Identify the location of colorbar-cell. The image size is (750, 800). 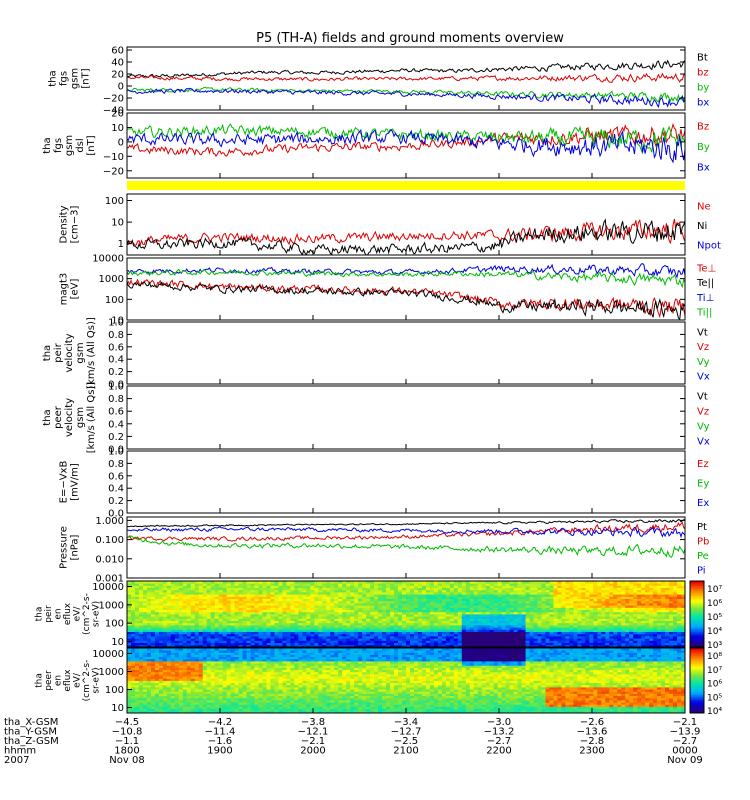
(697, 616).